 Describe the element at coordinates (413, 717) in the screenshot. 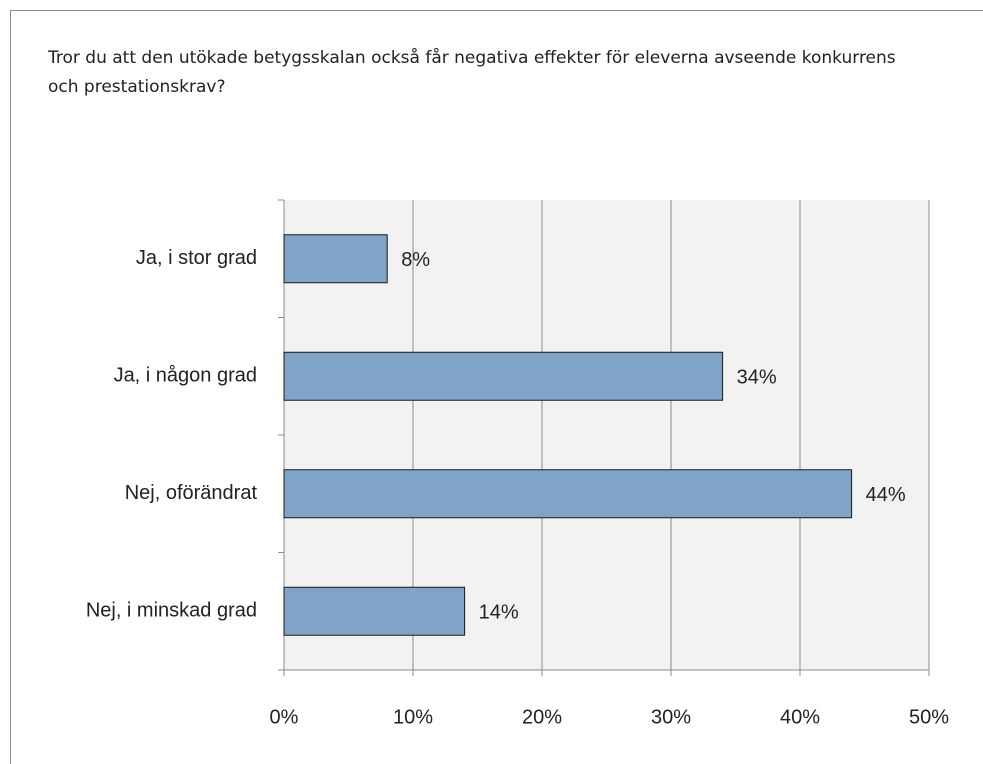

I see `x-tick-label: 10%` at that location.